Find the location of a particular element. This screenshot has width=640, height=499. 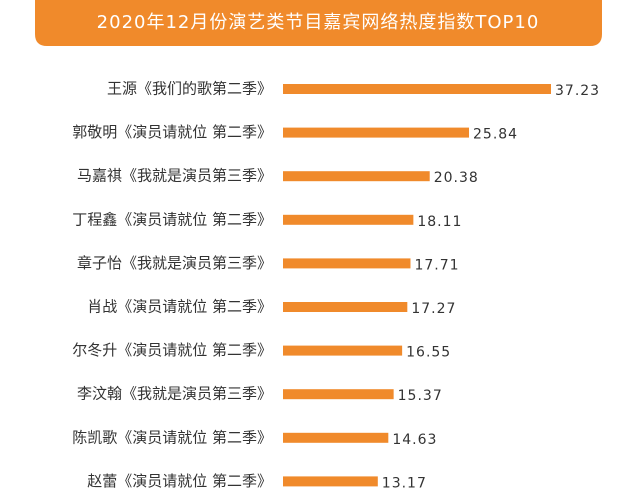

value-label: 15.37 is located at coordinates (420, 396).